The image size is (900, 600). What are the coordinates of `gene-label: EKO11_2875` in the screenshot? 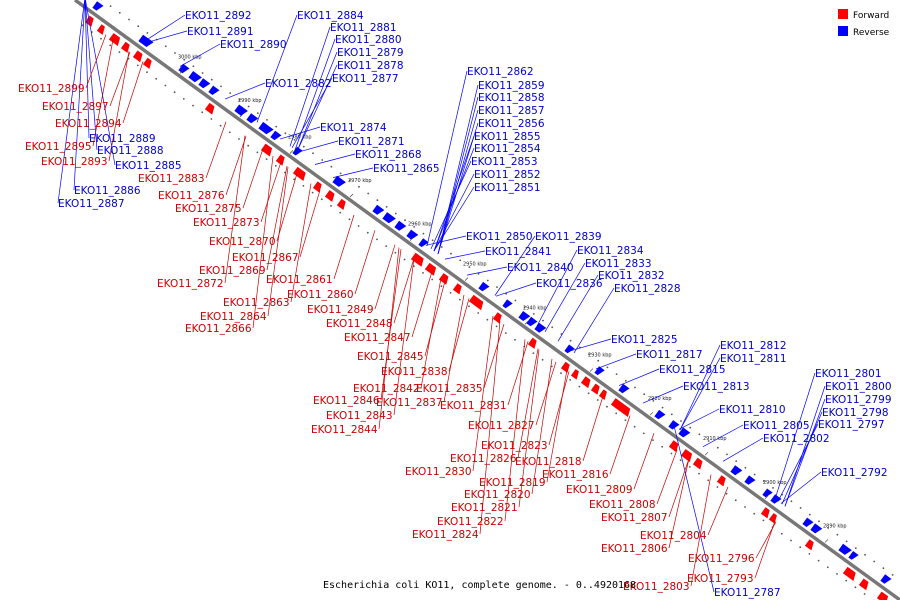 It's located at (208, 209).